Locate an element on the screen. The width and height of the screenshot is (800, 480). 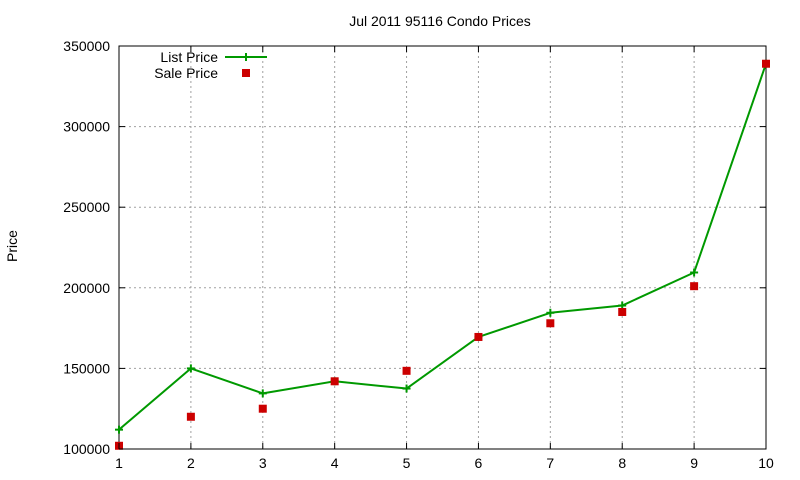
x-tick-label: 4 is located at coordinates (335, 463).